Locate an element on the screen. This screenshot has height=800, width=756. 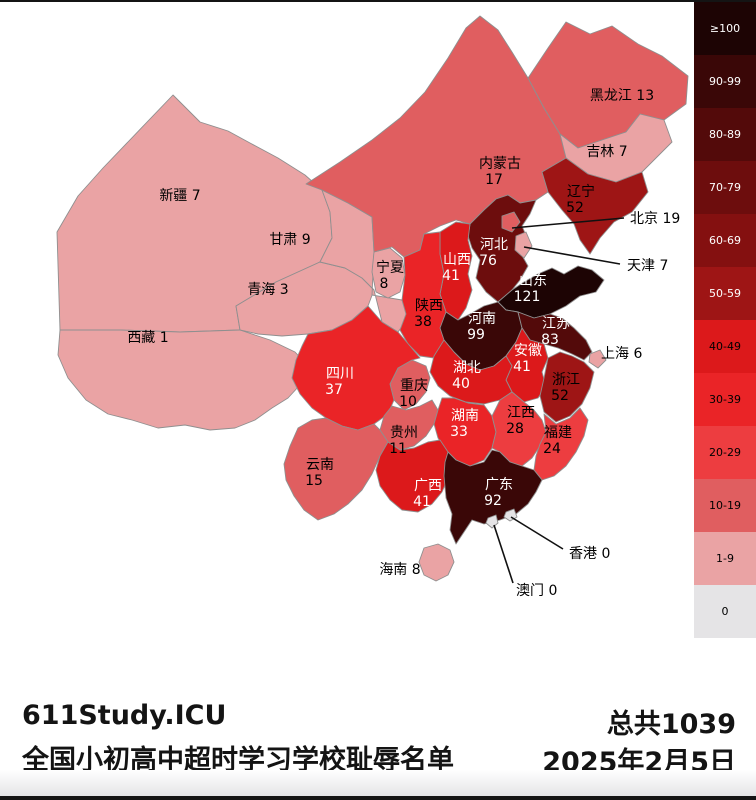
label-anhui: 安徽 41 is located at coordinates (527, 359).